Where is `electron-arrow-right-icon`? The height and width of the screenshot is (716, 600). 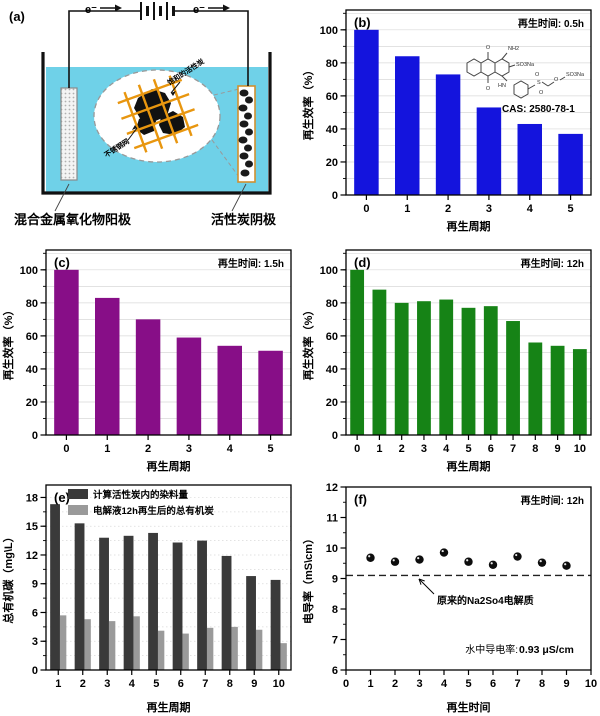
electron-arrow-right-icon is located at coordinates (226, 8).